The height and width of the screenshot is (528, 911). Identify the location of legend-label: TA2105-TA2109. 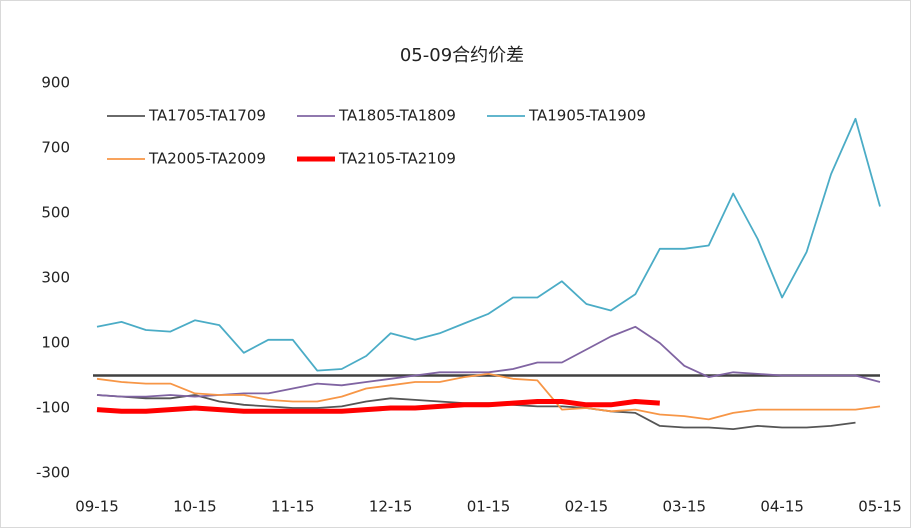
(397, 159).